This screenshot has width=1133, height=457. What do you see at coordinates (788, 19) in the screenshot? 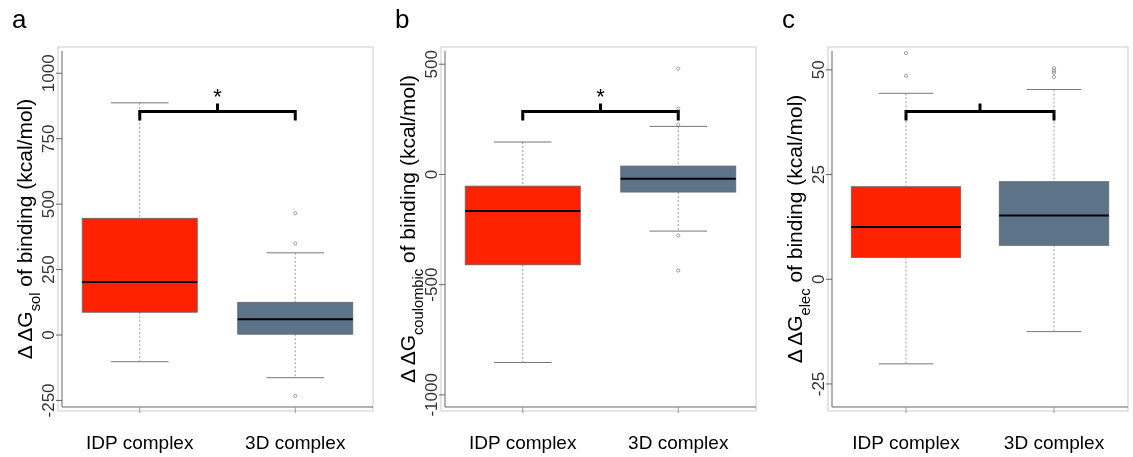
I see `chart-title: c` at bounding box center [788, 19].